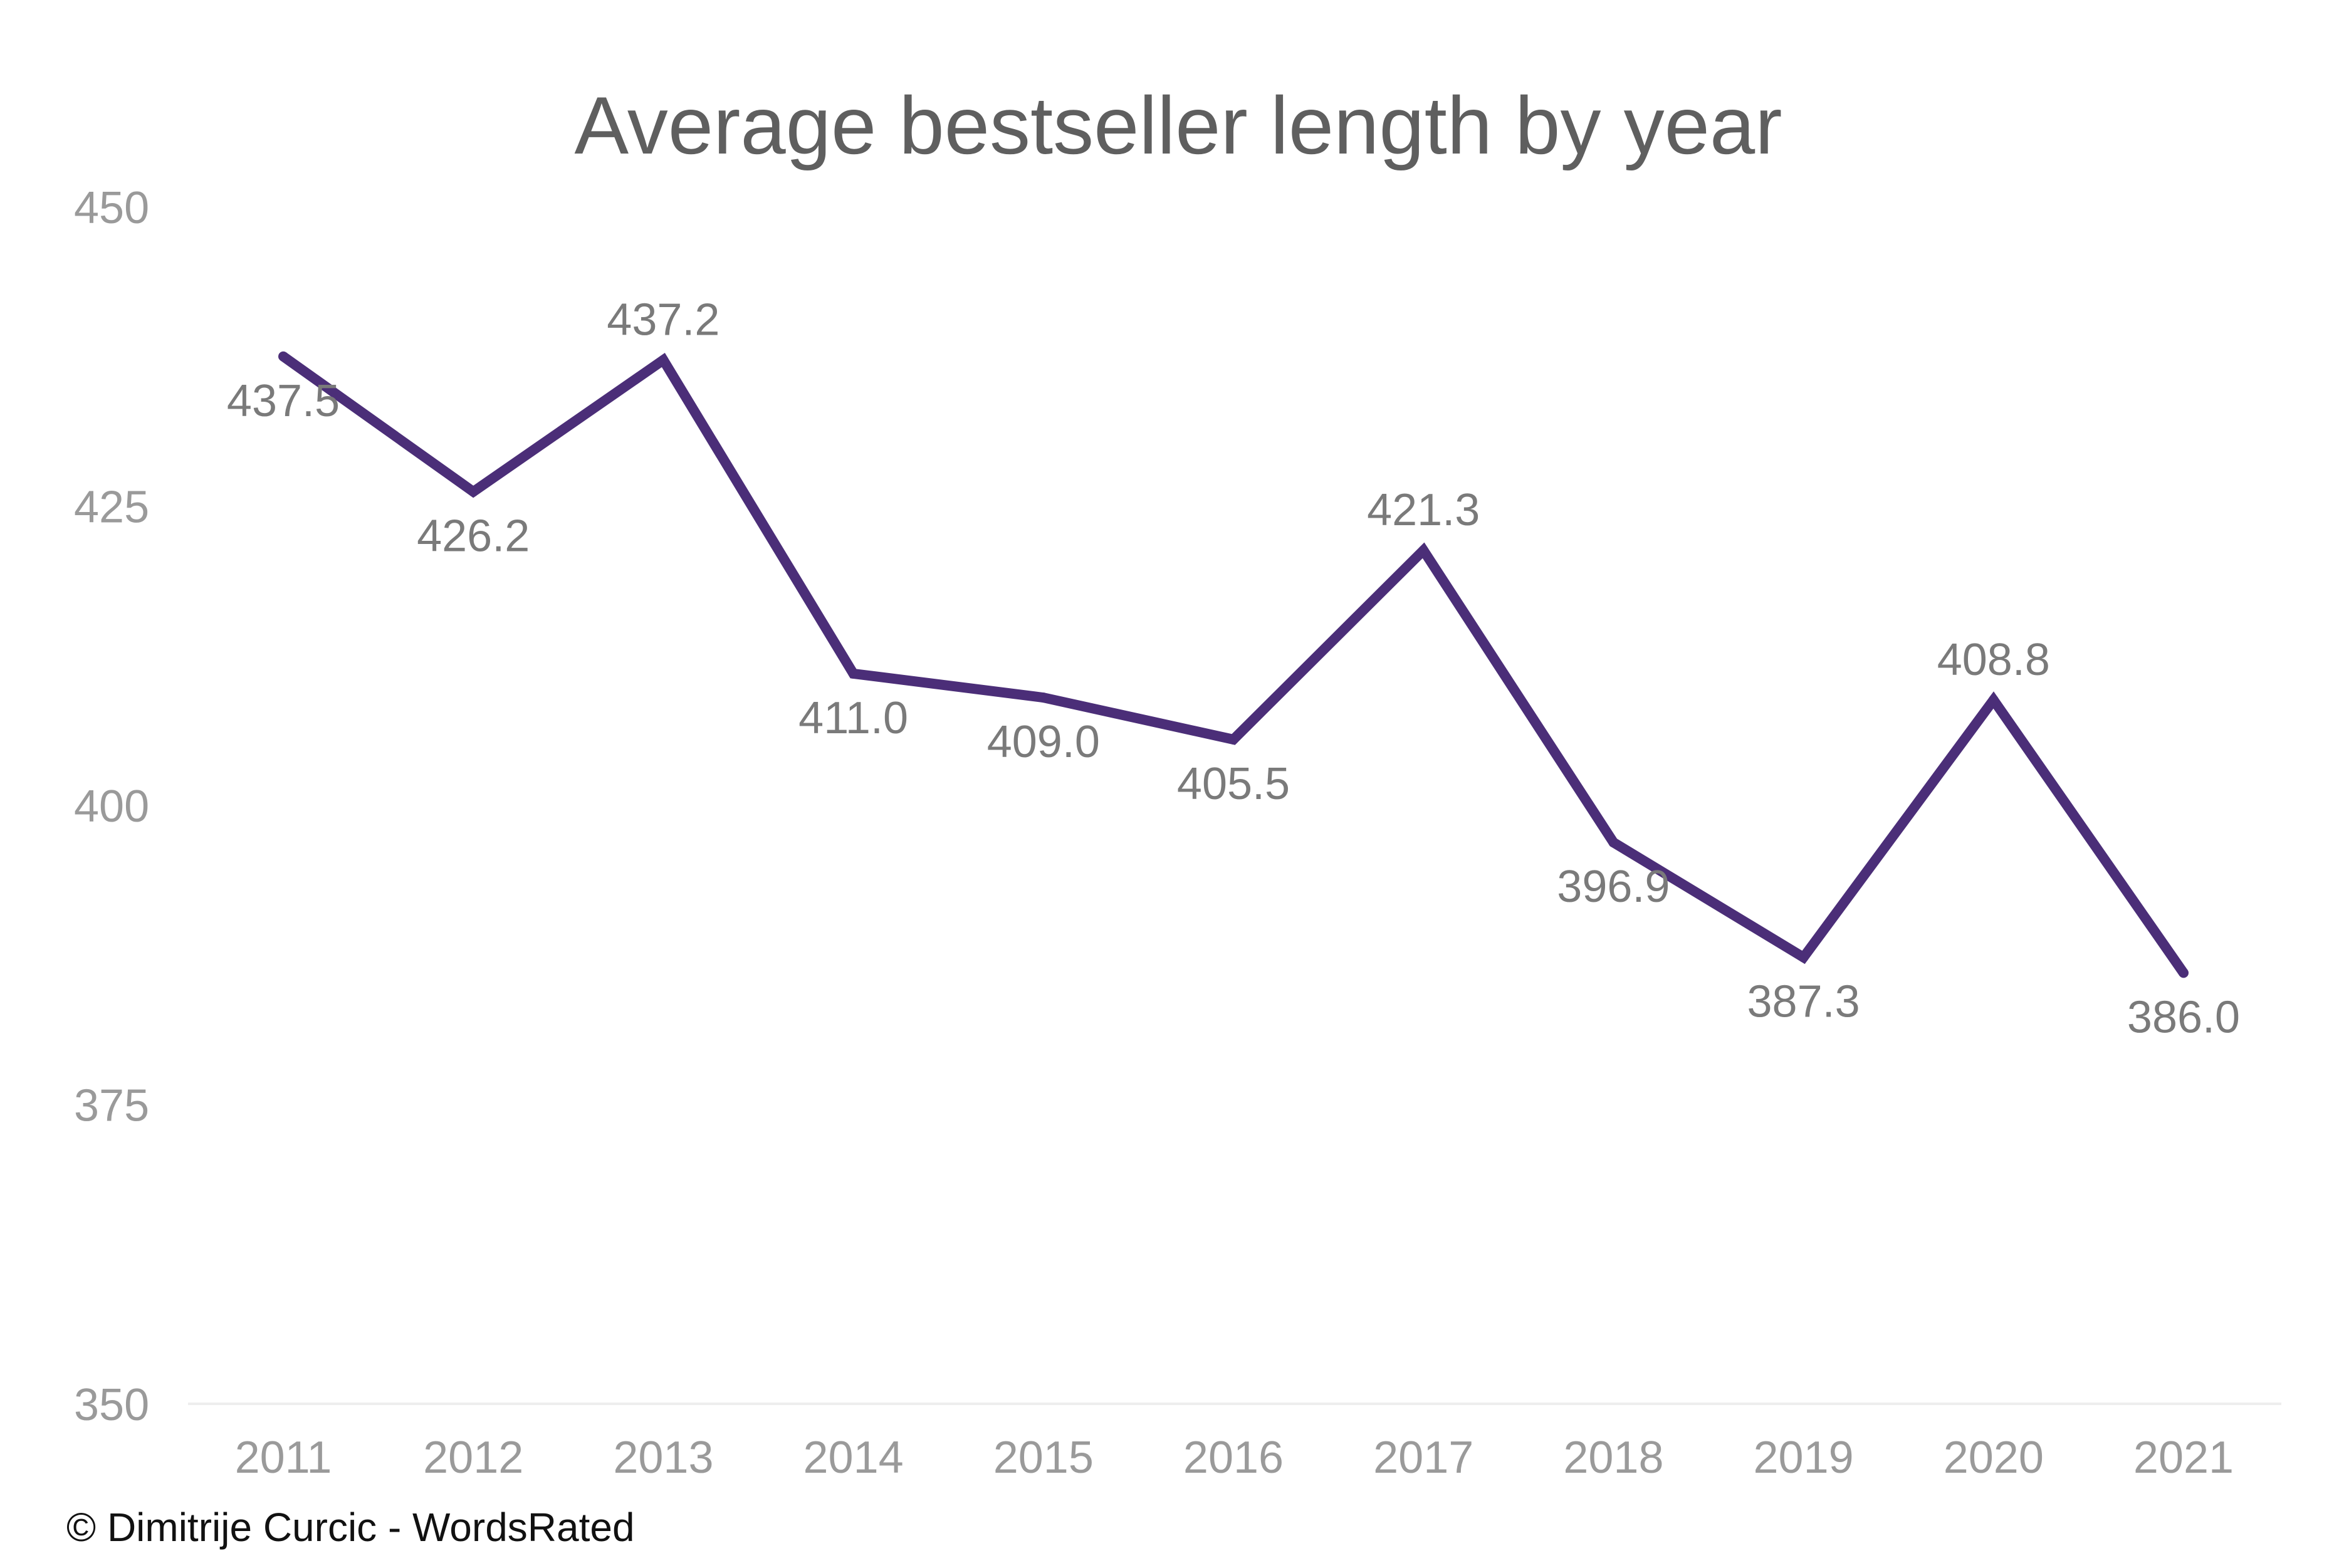 This screenshot has width=2344, height=1568. What do you see at coordinates (1423, 510) in the screenshot?
I see `data-label: 421.3` at bounding box center [1423, 510].